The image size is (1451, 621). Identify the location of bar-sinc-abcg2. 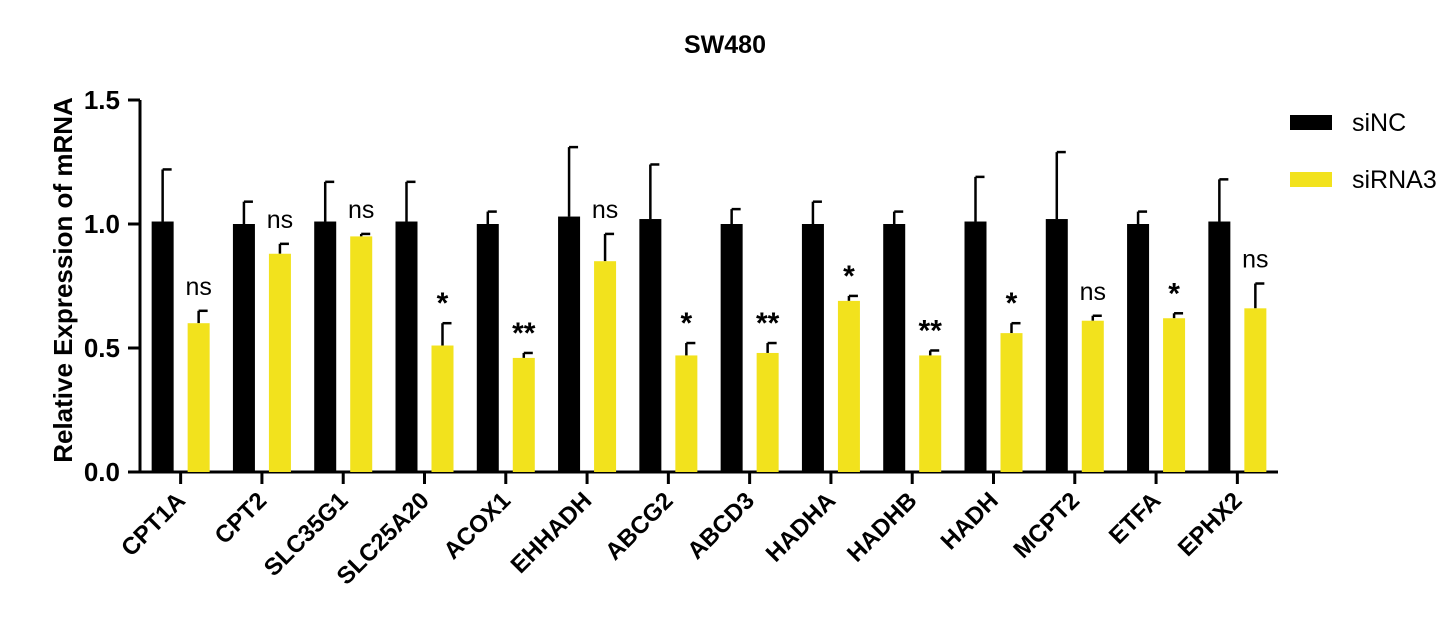
(650, 345).